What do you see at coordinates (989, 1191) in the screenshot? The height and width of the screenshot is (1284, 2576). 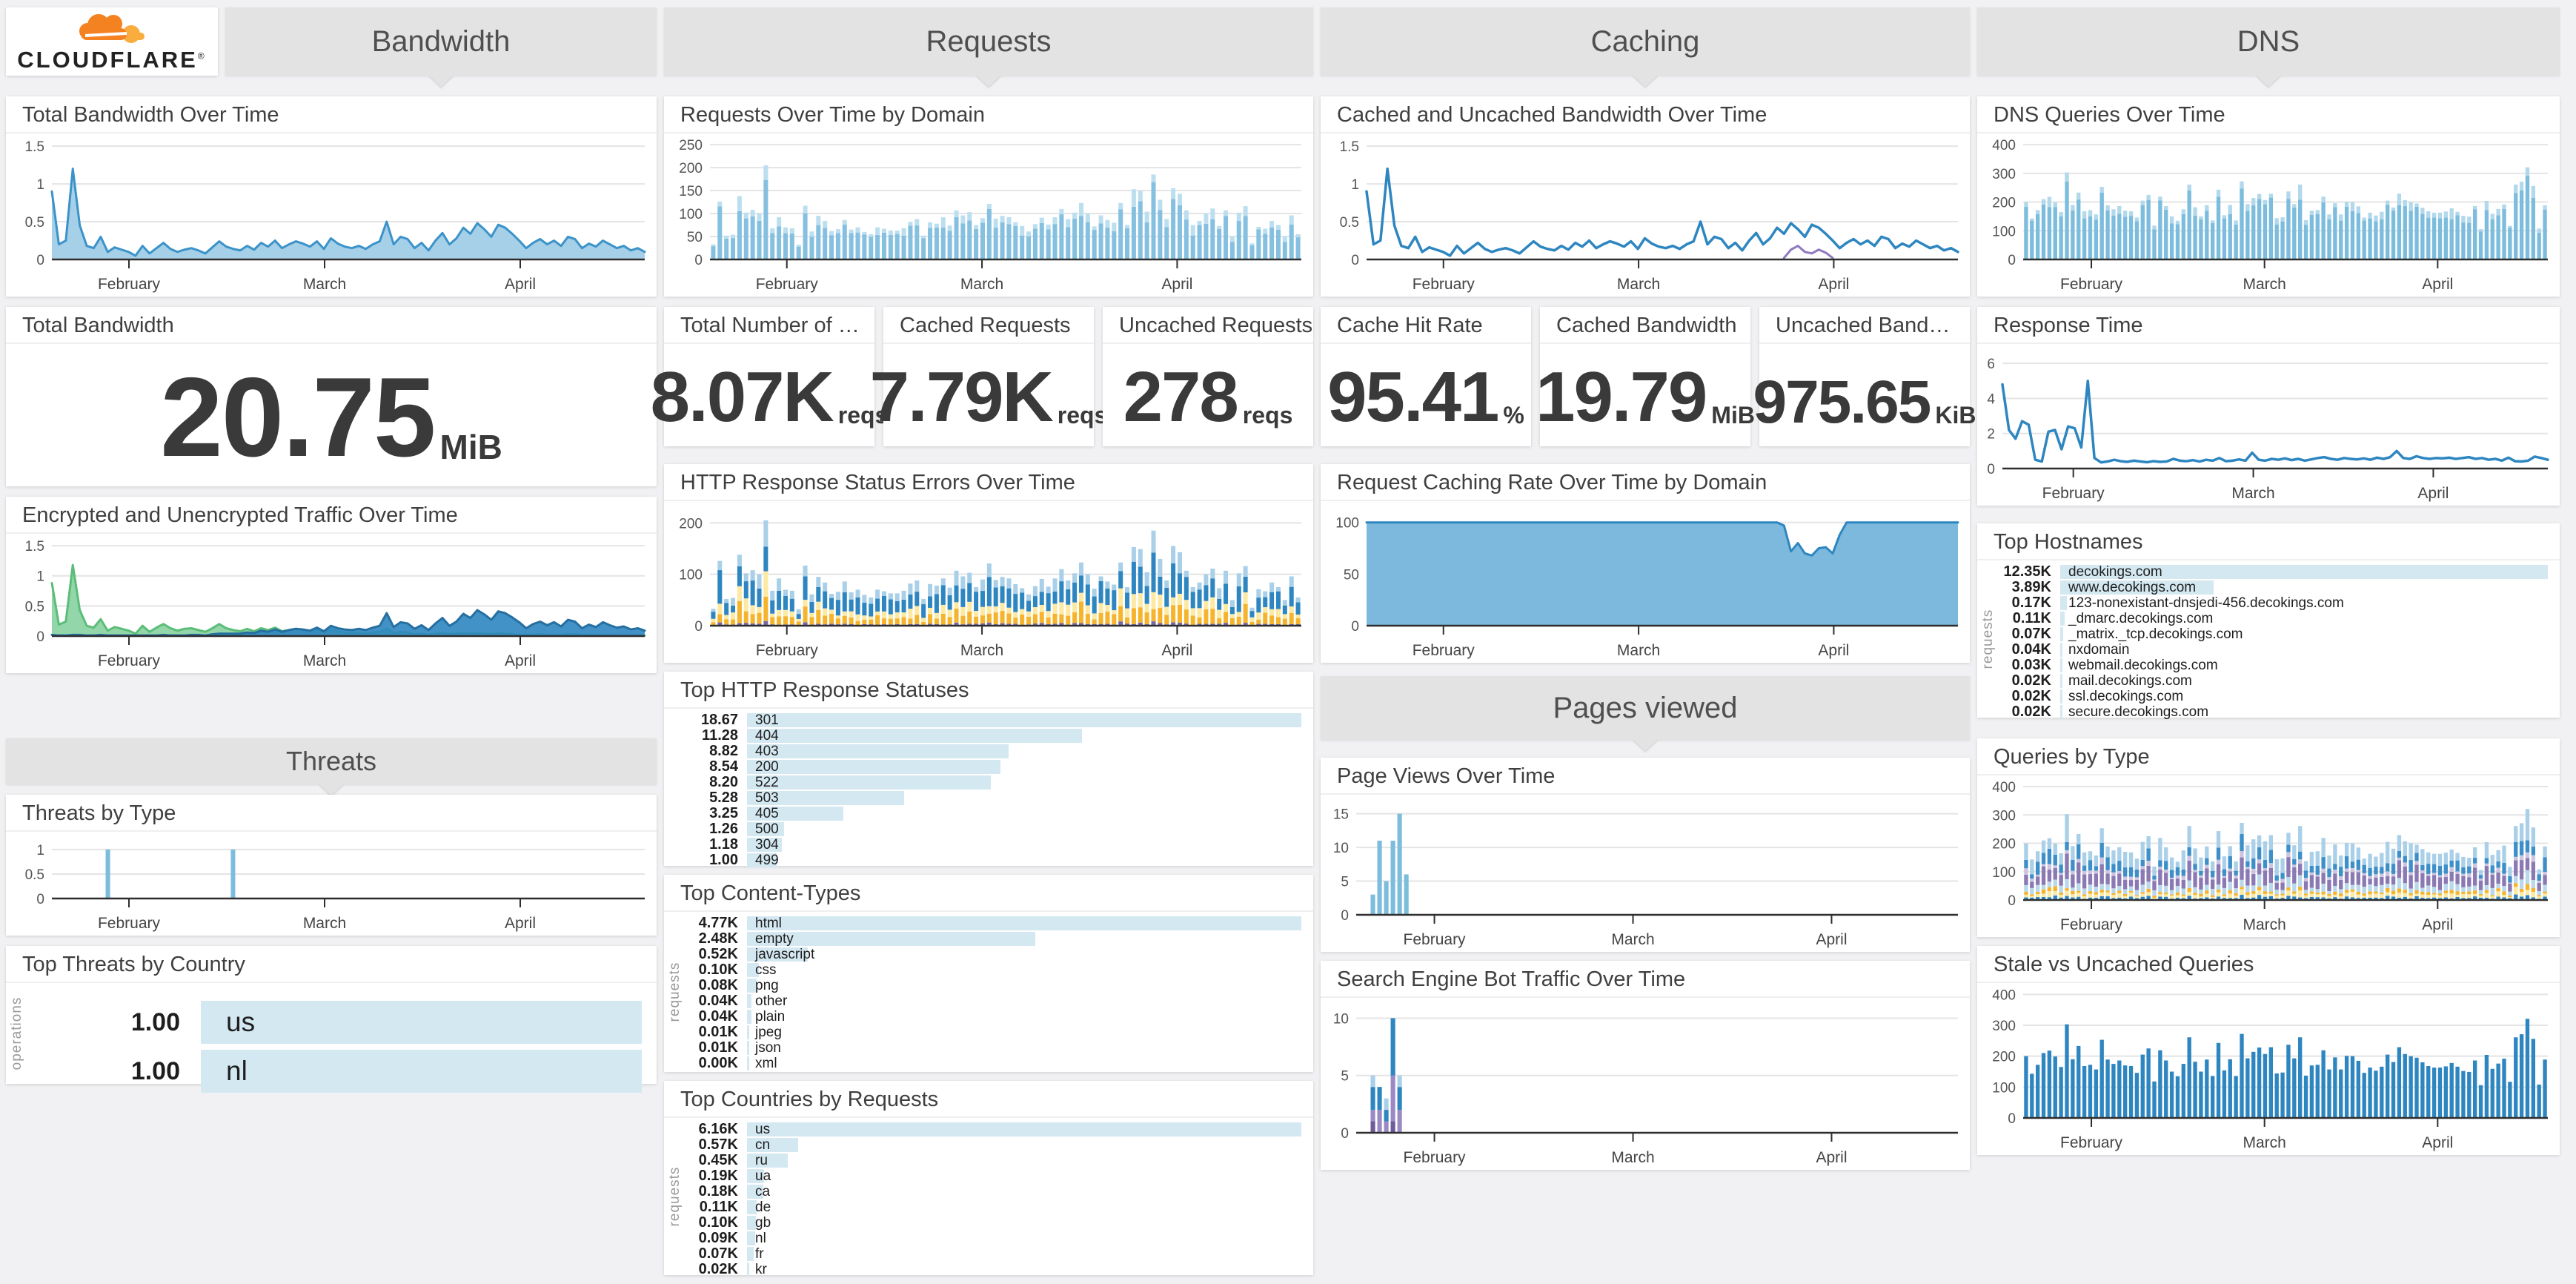 I see `list-row: 0.18K ca` at bounding box center [989, 1191].